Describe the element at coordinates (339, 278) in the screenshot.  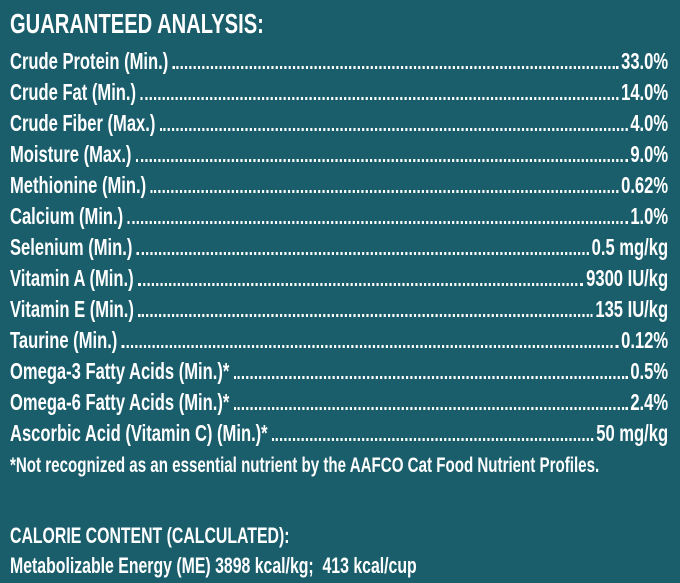
I see `analysis-row: Vitamin A (Min.) 9300 IU/kg` at that location.